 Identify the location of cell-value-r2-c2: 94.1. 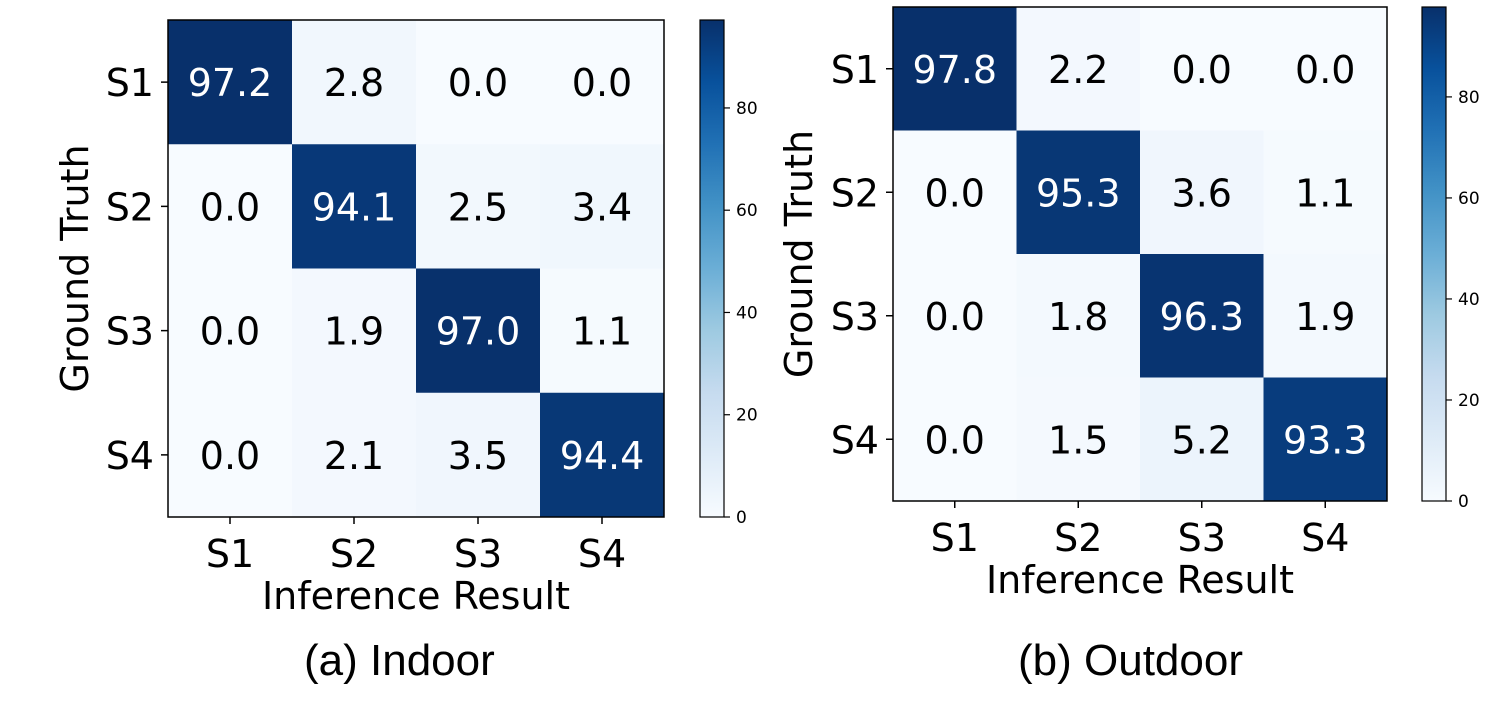
(354, 207).